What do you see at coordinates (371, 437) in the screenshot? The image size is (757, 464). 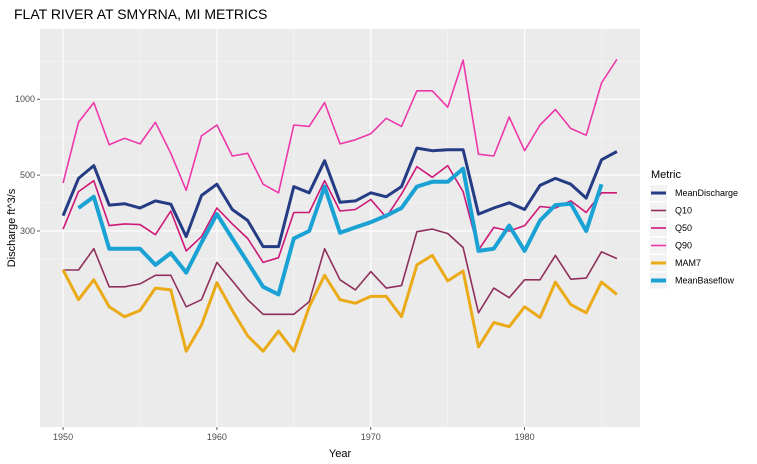 I see `x-tick-label: 1970` at bounding box center [371, 437].